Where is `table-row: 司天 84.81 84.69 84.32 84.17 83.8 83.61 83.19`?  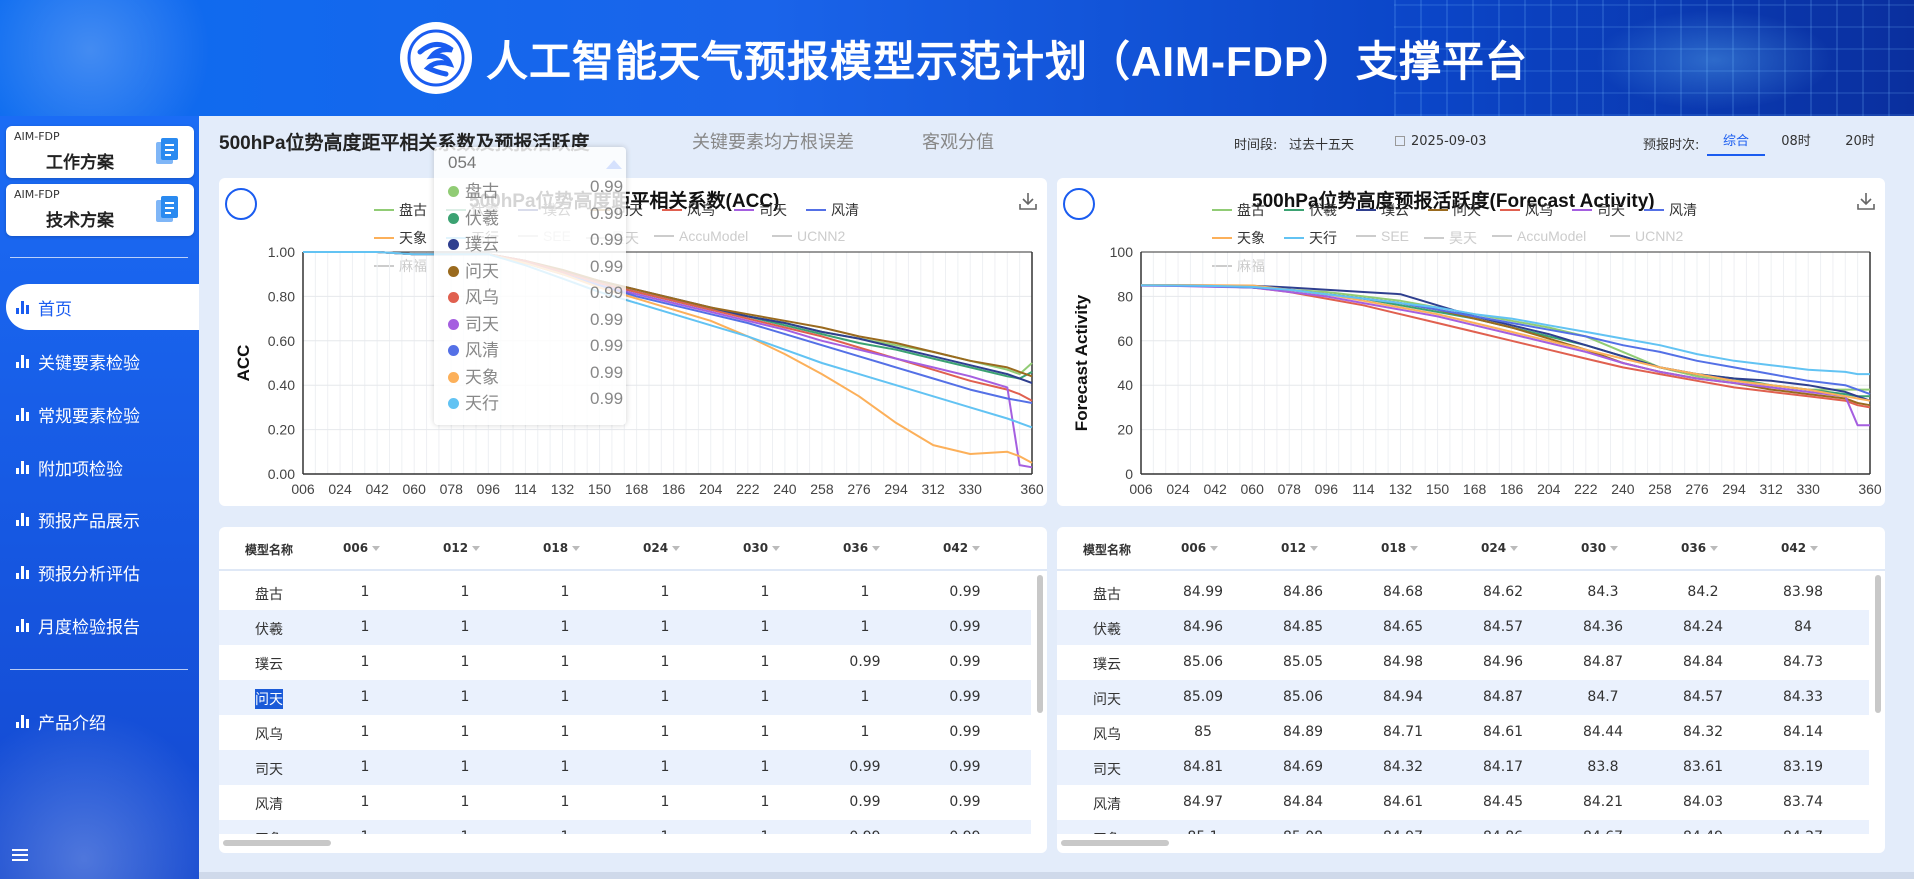 table-row: 司天 84.81 84.69 84.32 84.17 83.8 83.61 83.19 is located at coordinates (1463, 767).